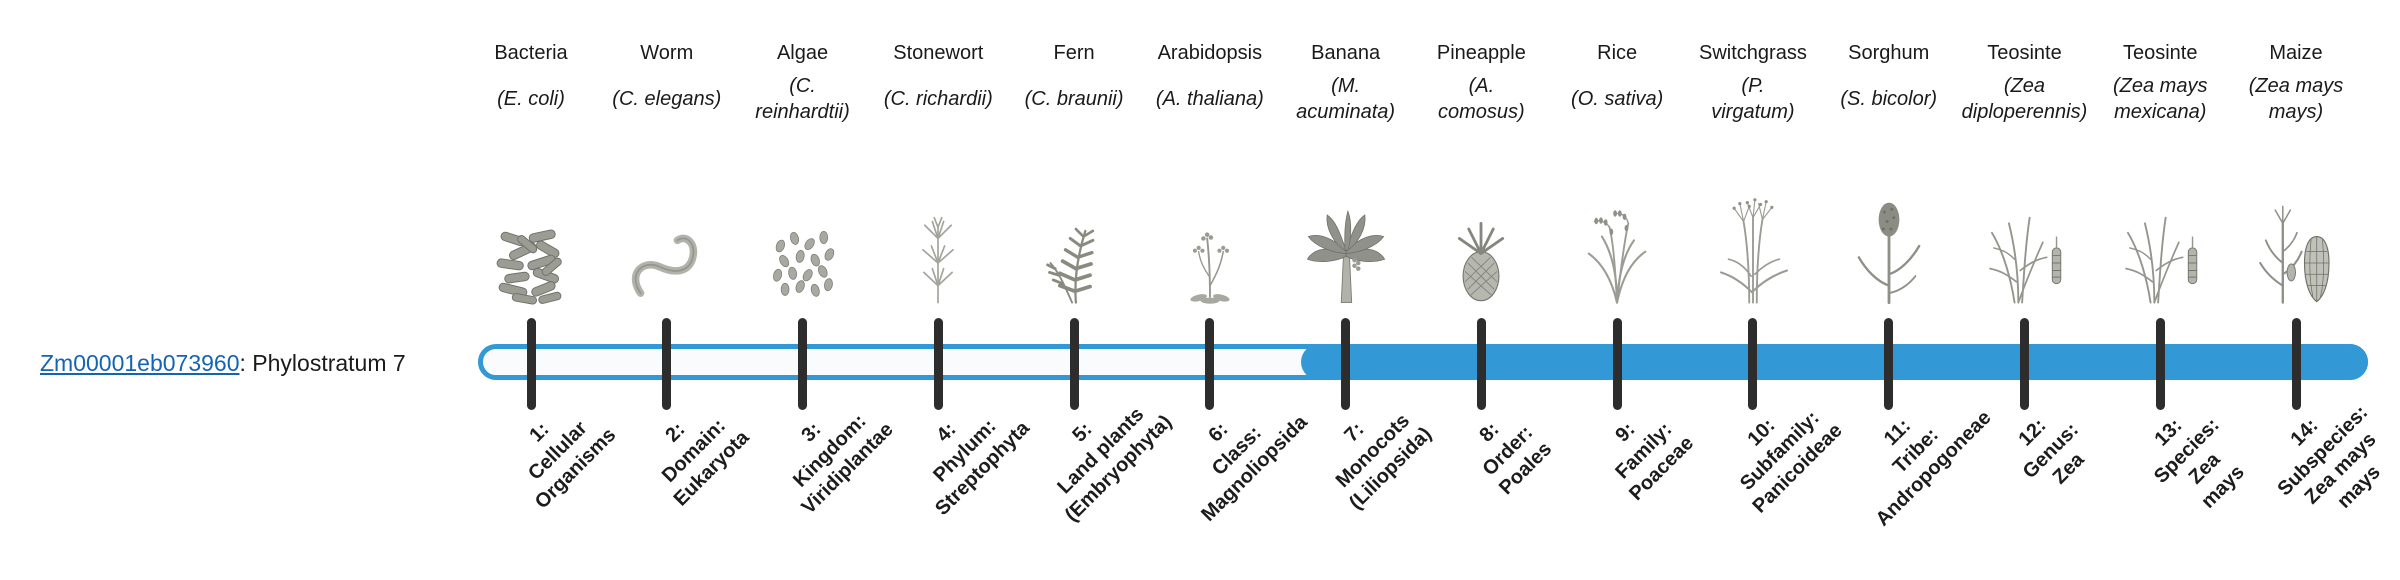  Describe the element at coordinates (572, 465) in the screenshot. I see `stratum-label-text: 1: Cellular Organisms` at that location.